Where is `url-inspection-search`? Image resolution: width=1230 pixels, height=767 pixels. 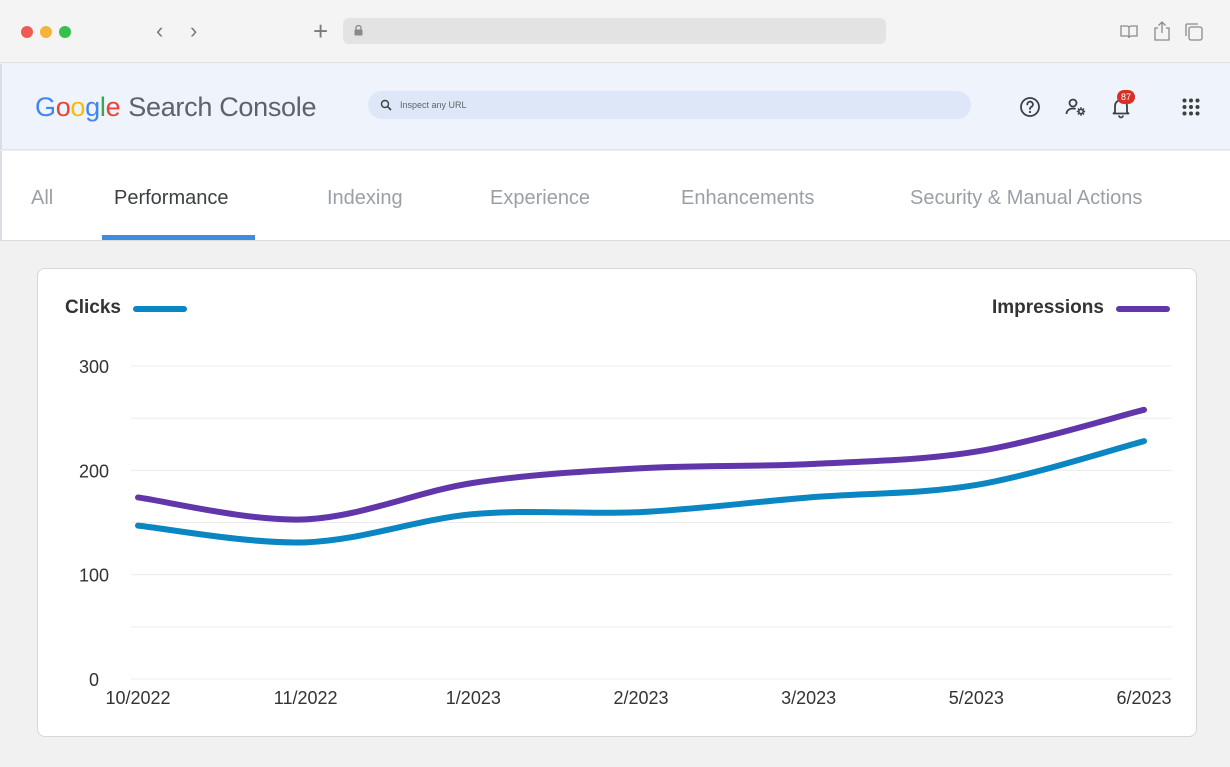 url-inspection-search is located at coordinates (669, 105).